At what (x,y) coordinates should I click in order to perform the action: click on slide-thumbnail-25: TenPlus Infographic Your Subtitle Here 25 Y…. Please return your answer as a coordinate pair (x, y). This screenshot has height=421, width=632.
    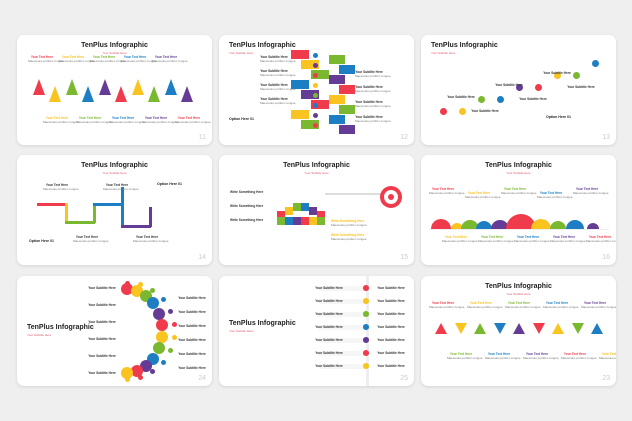
    Looking at the image, I should click on (316, 331).